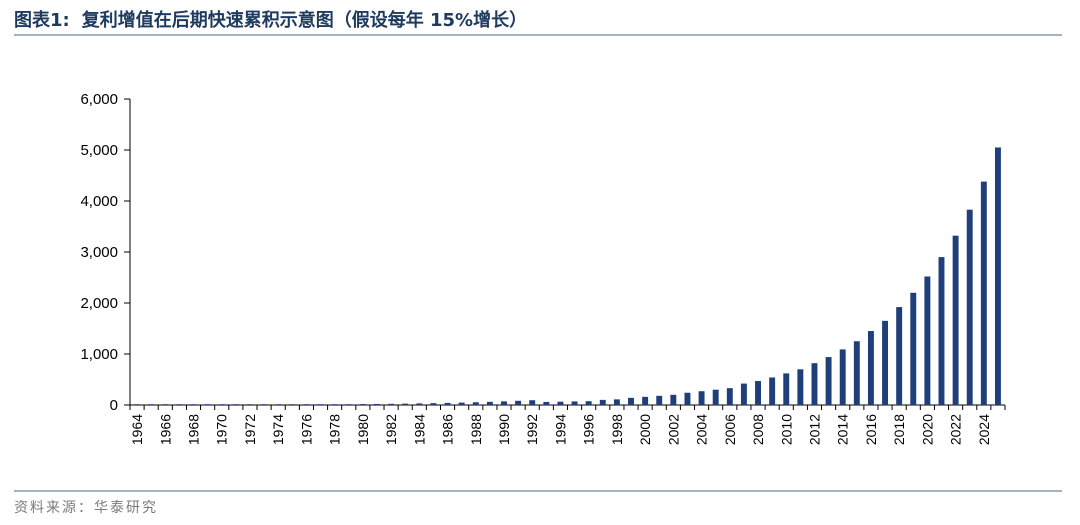 The image size is (1080, 525). I want to click on bar-2025, so click(997, 276).